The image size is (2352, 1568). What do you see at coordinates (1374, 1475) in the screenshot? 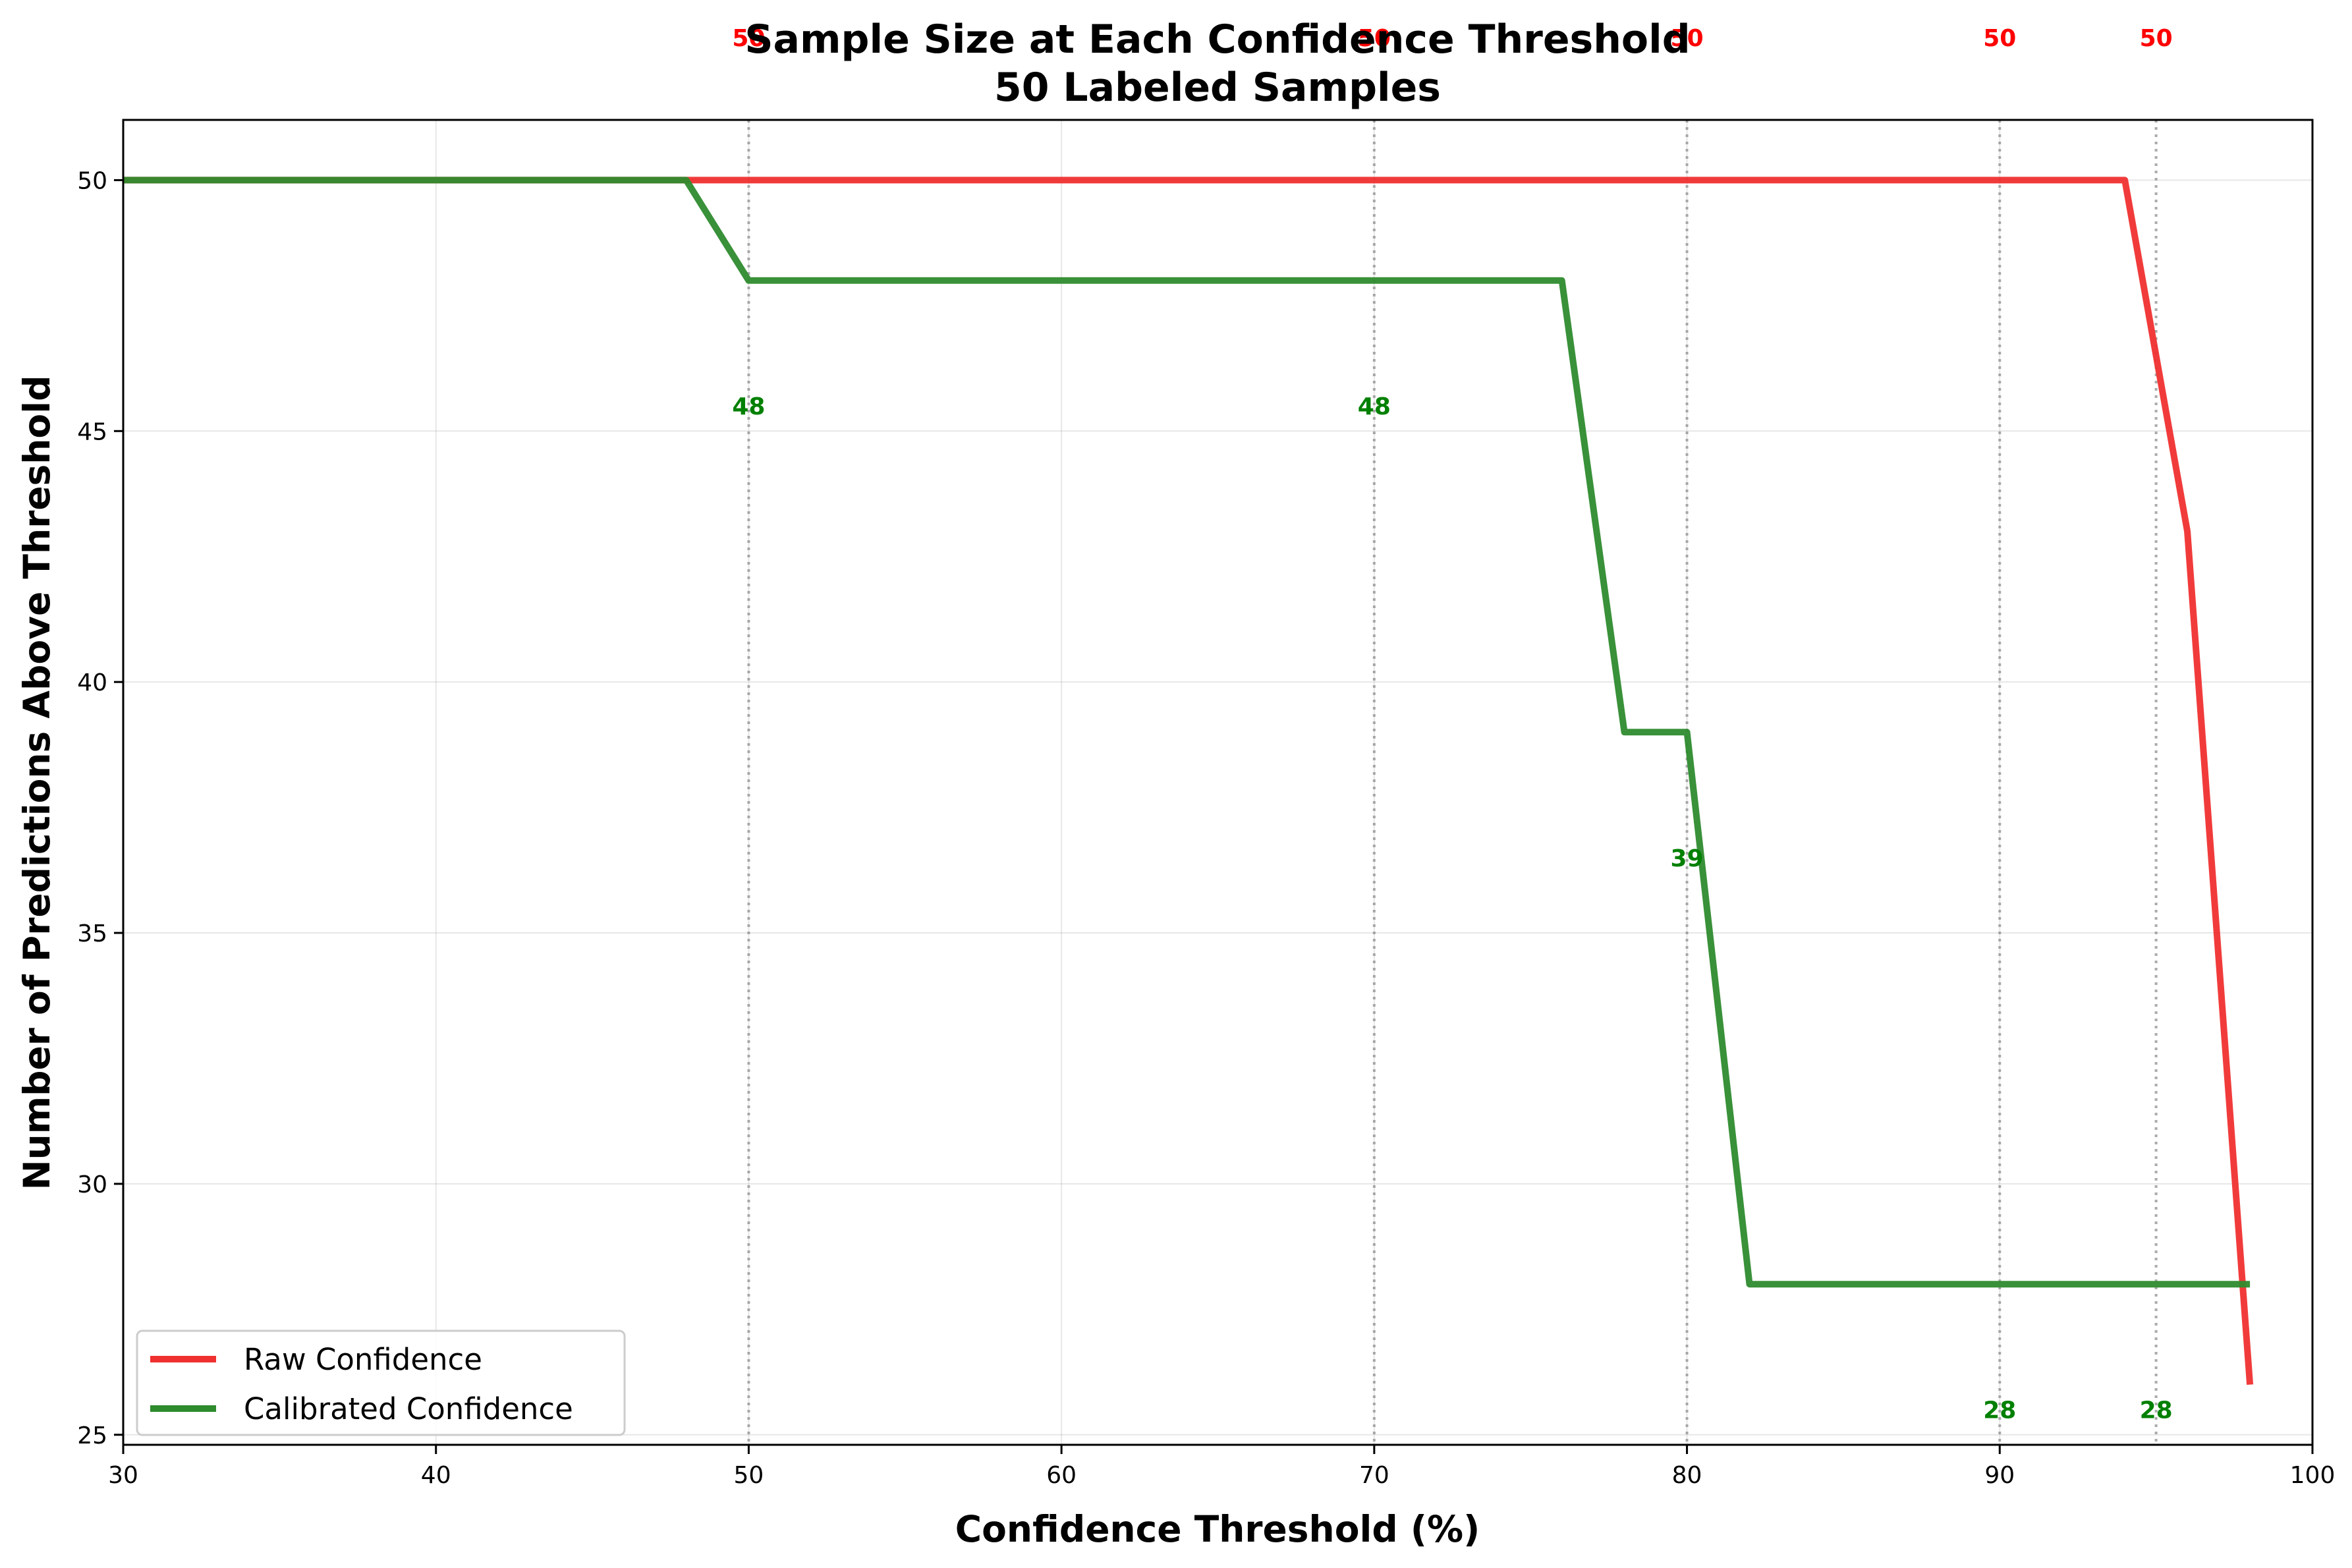
I see `x-tick-label: 70` at bounding box center [1374, 1475].